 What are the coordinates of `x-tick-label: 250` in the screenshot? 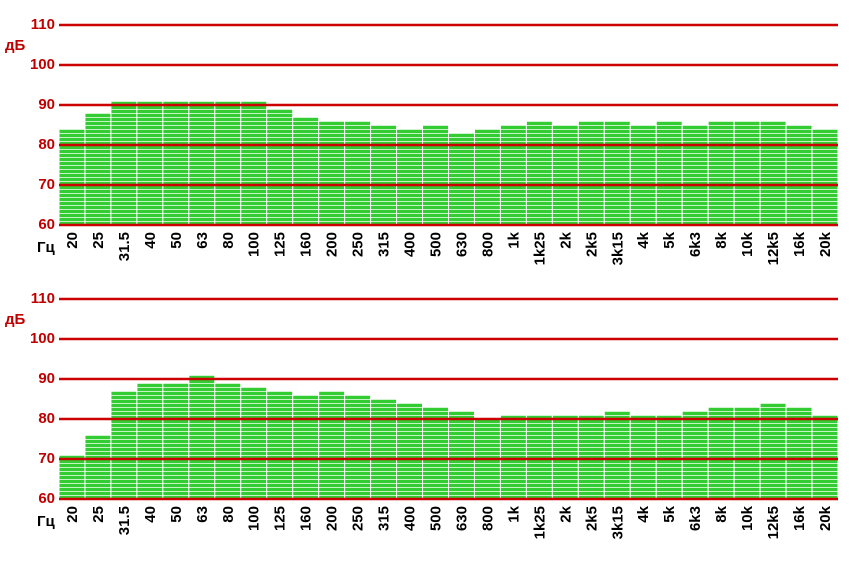 It's located at (358, 518).